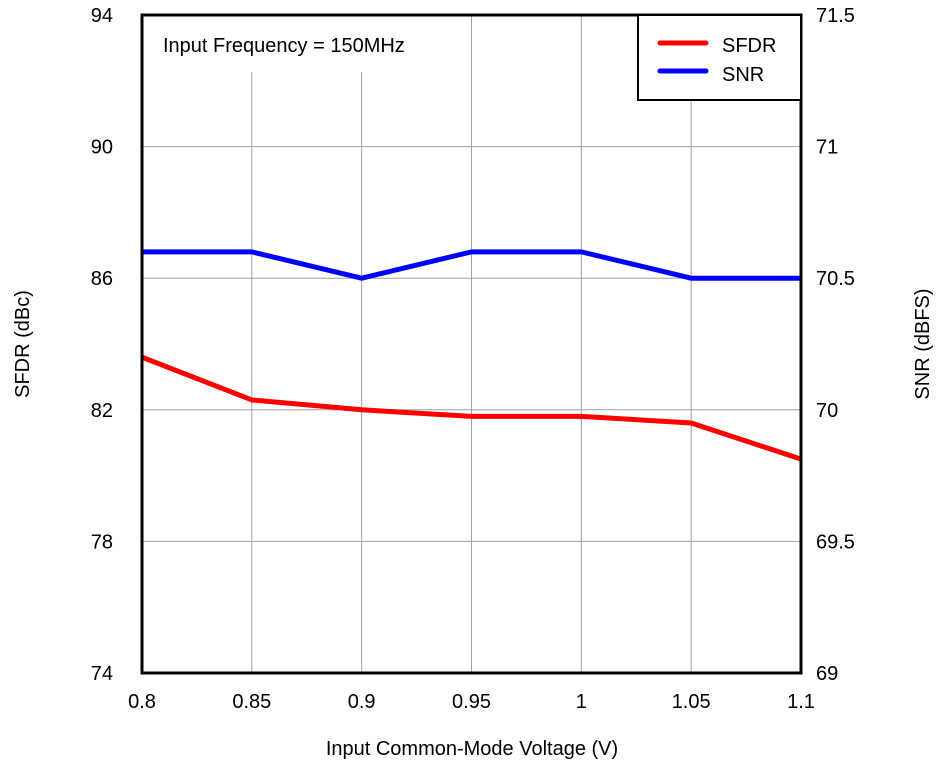  Describe the element at coordinates (835, 279) in the screenshot. I see `y-right-tick-label: 70.5` at that location.